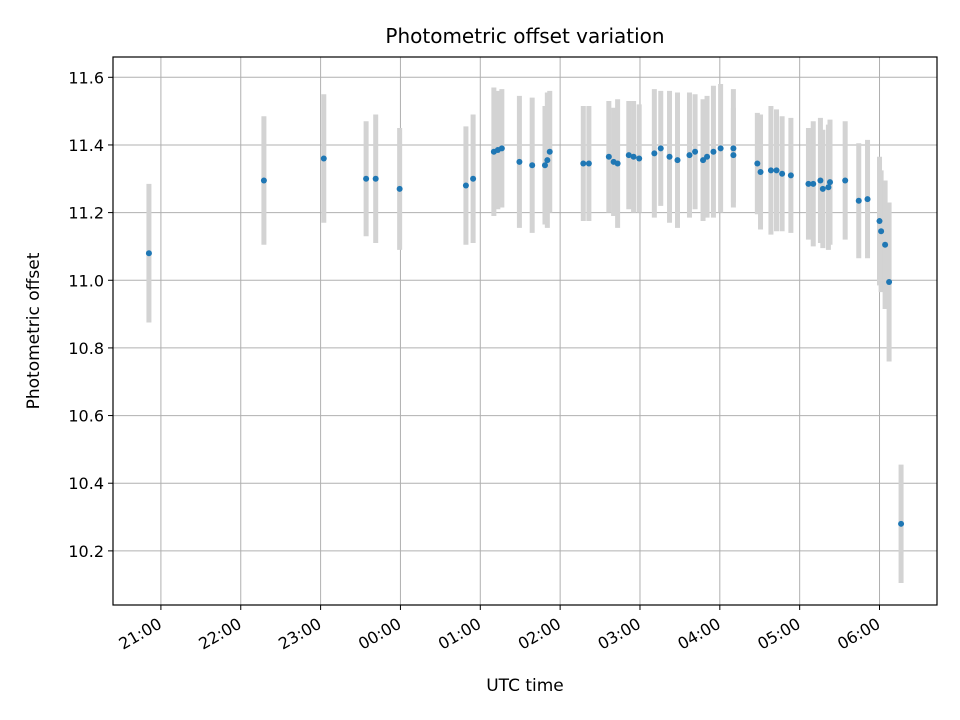 The height and width of the screenshot is (720, 960). I want to click on x-axis-label: UTC time, so click(525, 686).